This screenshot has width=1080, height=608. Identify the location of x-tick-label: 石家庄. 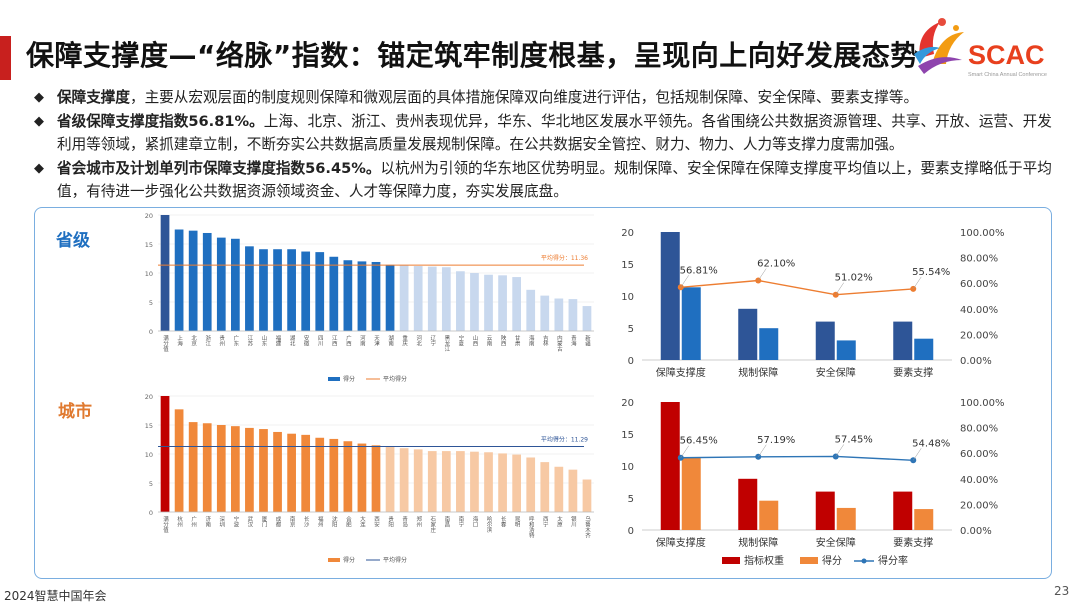
(432, 525).